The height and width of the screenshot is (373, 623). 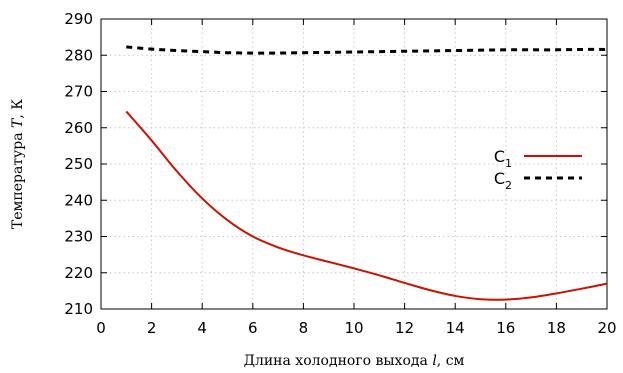 I want to click on legend-label-subscript: 2, so click(x=508, y=185).